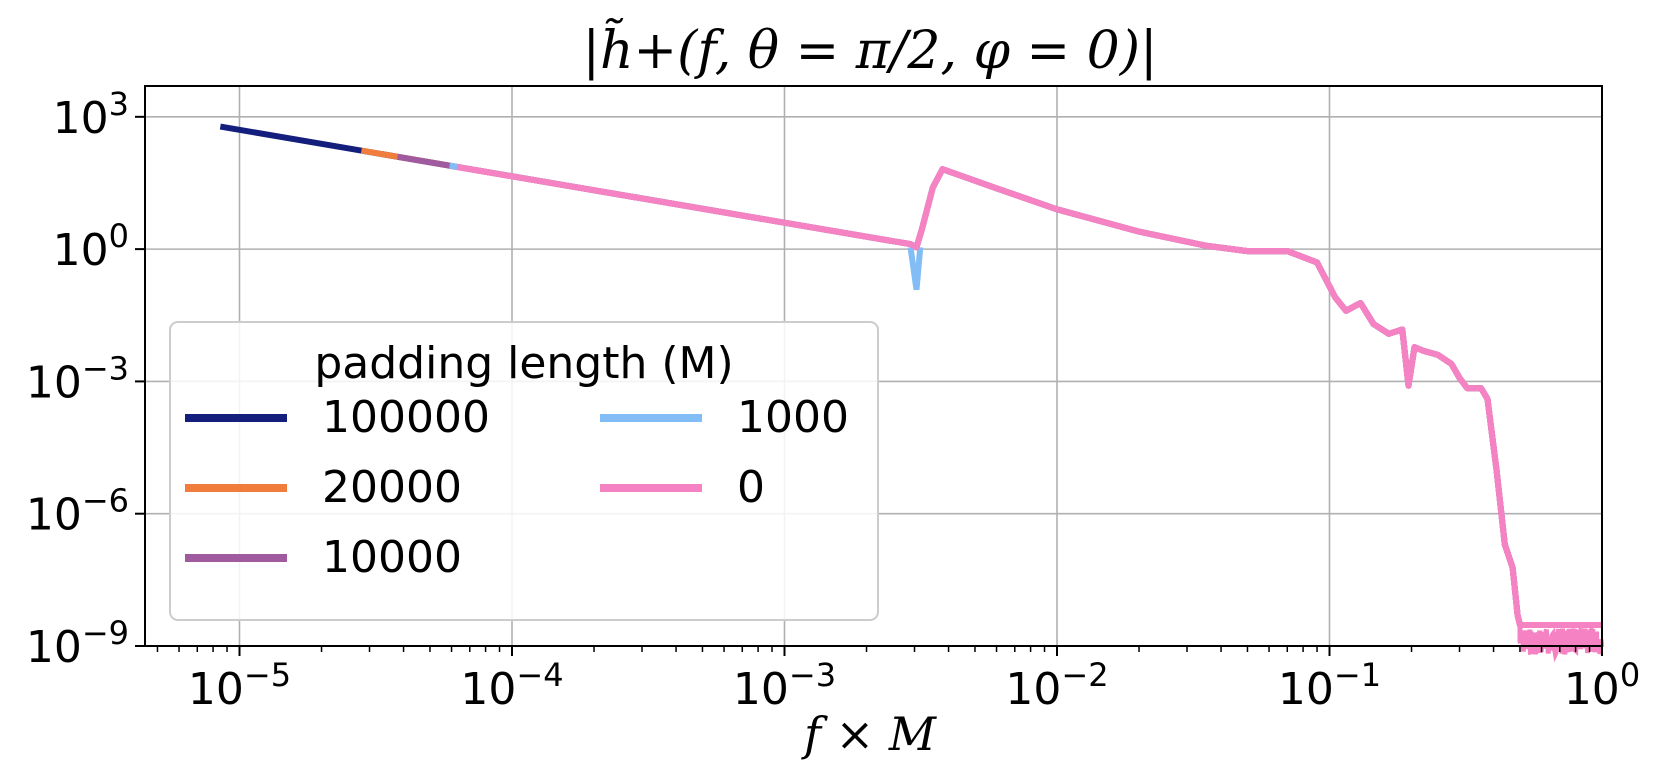 The image size is (1660, 778). I want to click on legend-label-2: 10000, so click(392, 557).